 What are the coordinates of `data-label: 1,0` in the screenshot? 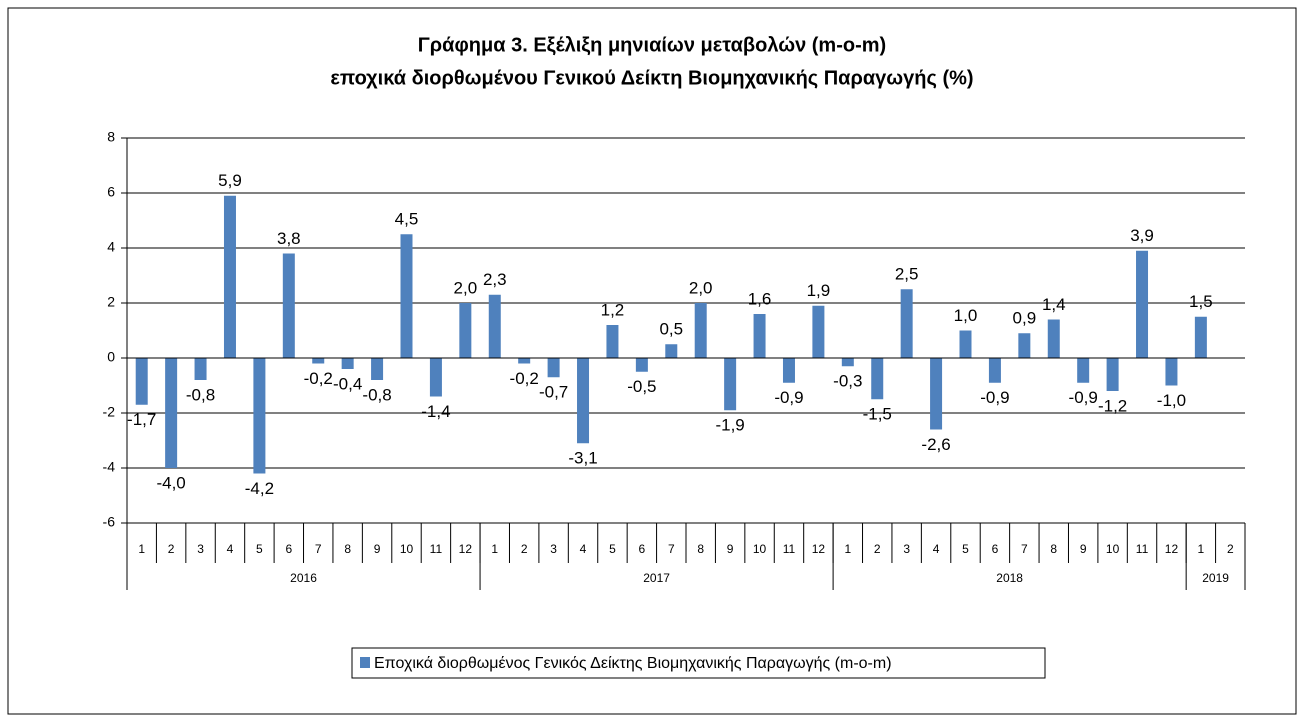 It's located at (966, 315).